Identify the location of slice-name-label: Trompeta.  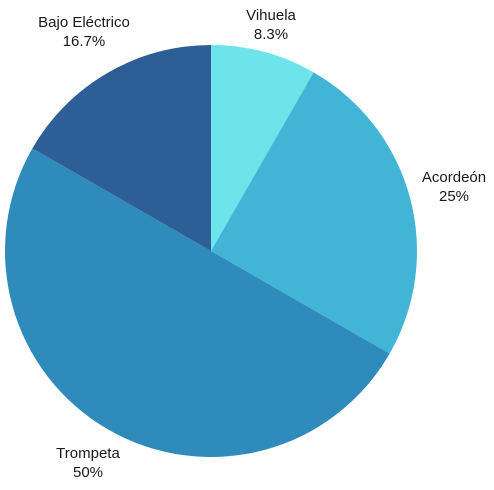
(88, 453).